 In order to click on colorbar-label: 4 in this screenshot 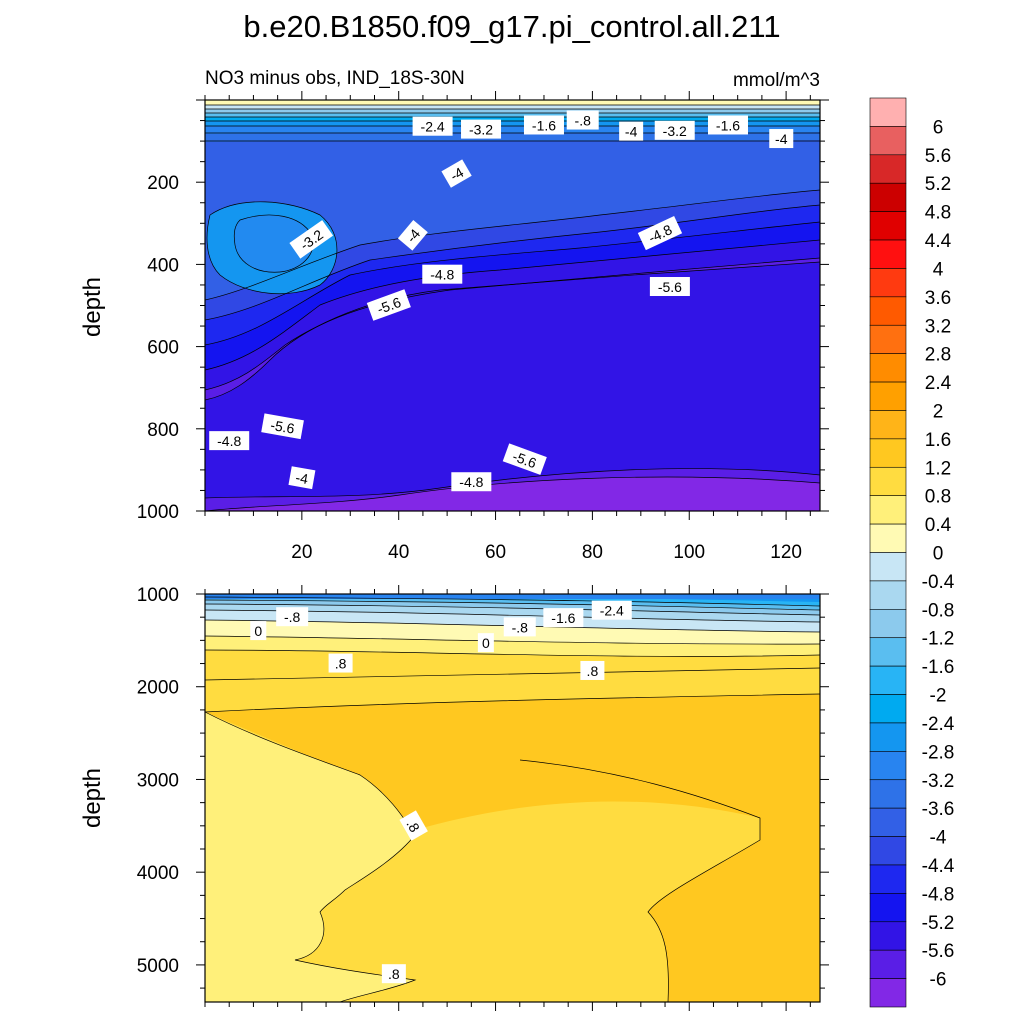, I will do `click(938, 269)`.